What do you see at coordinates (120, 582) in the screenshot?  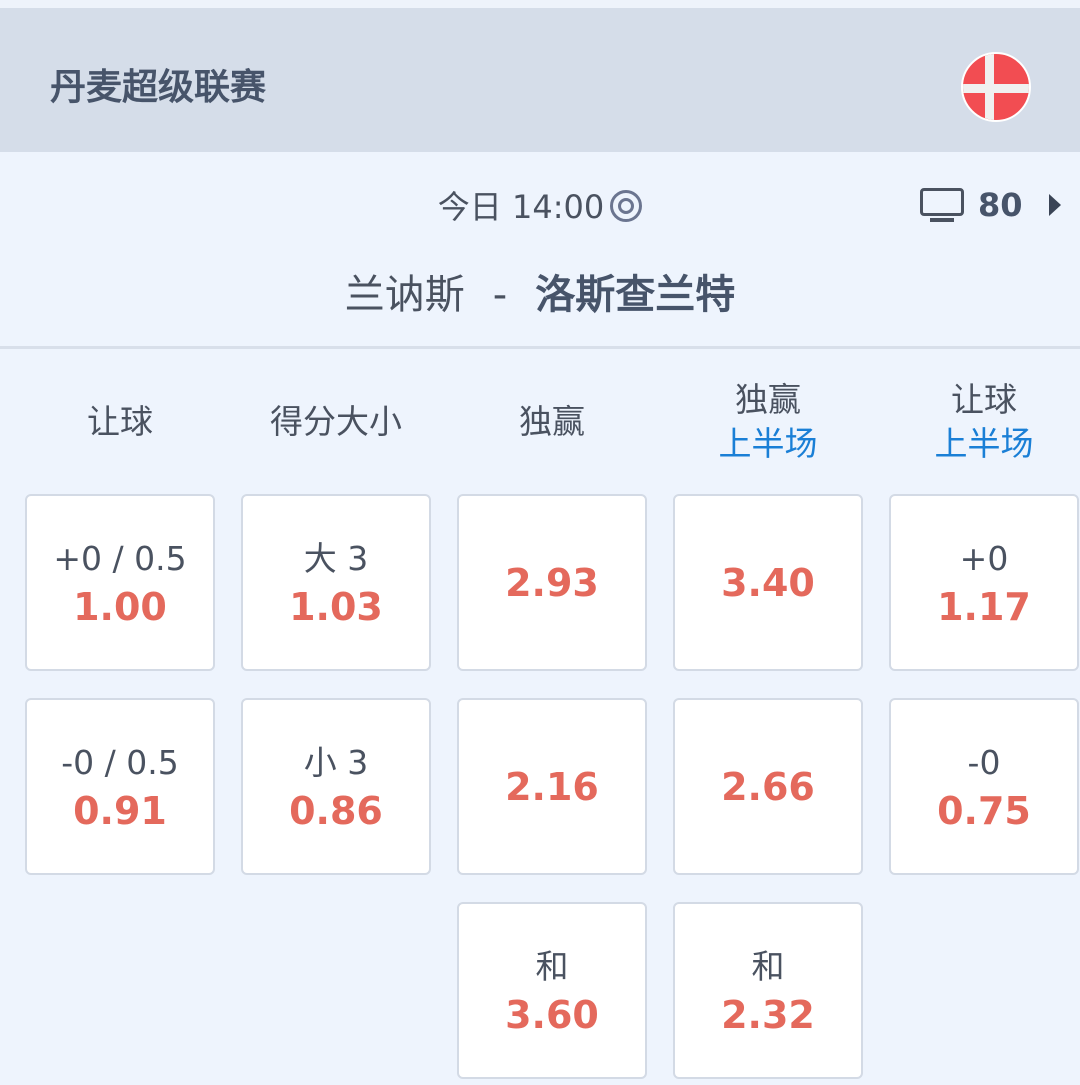 I see `odds-button: +0 / 0.5 1.00` at bounding box center [120, 582].